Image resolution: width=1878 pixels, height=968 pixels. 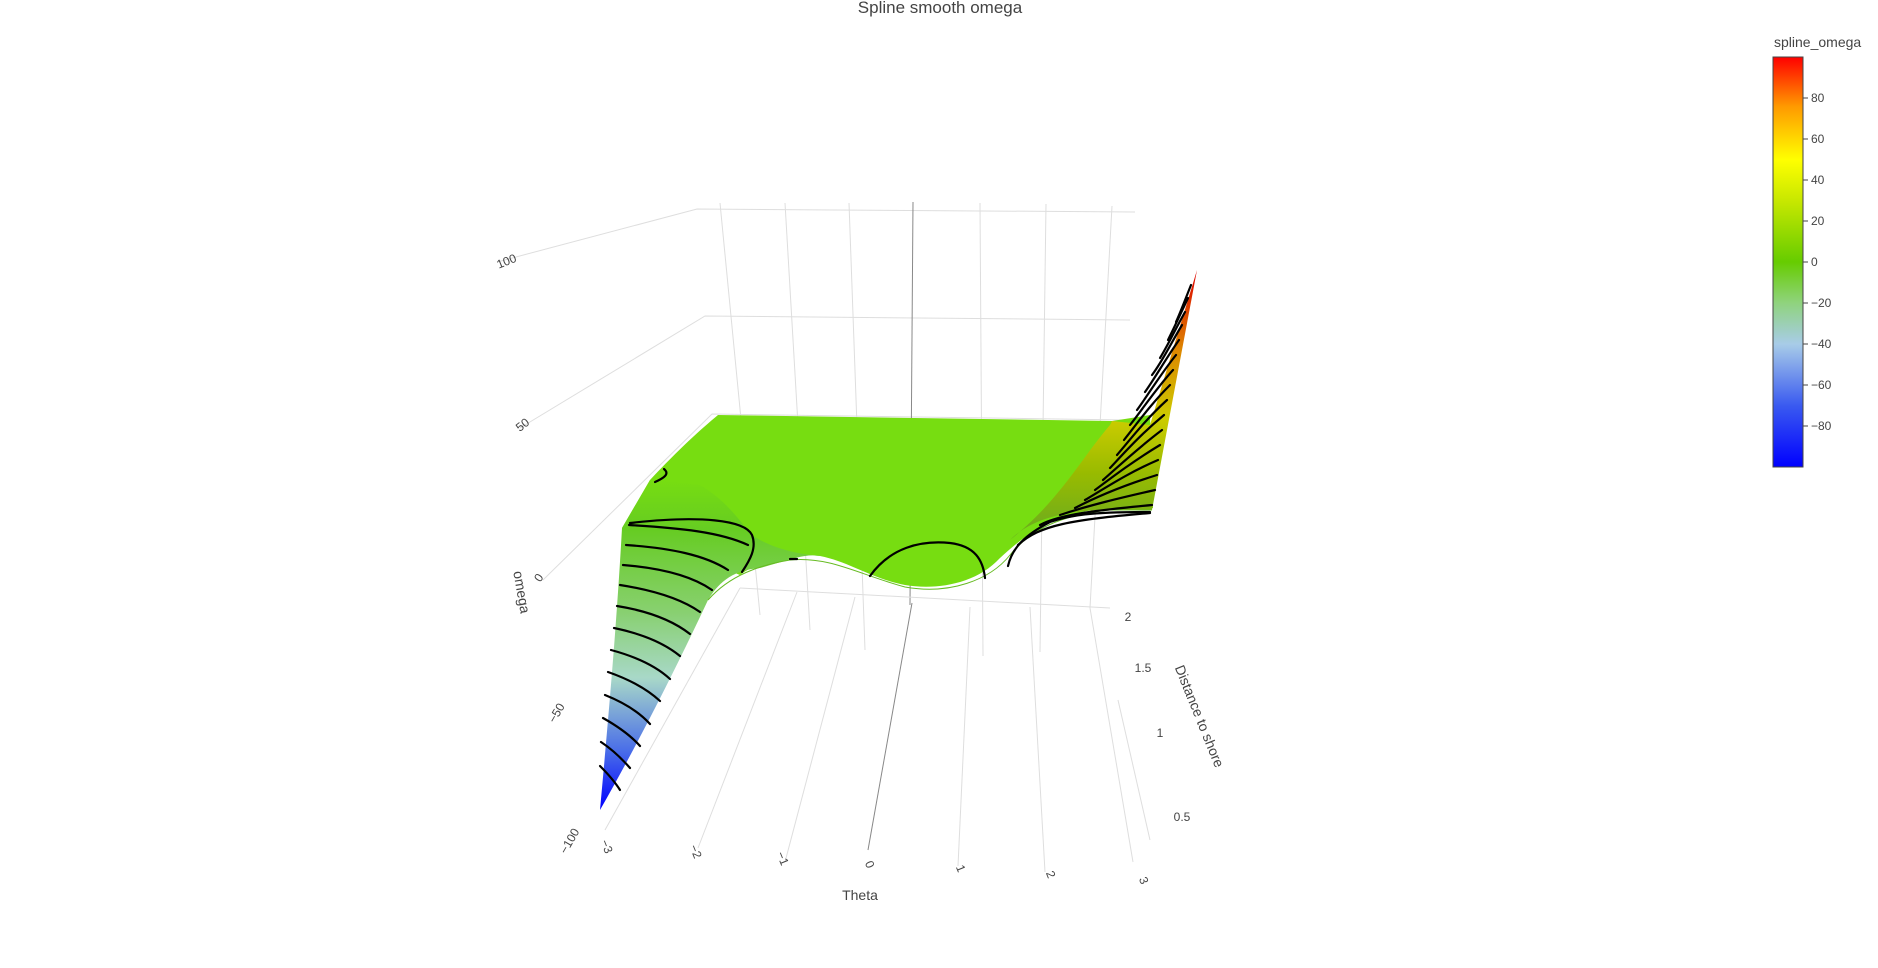 I want to click on colorbar-ticks: 80 60 40 20 0 −20 −40 −60 −80, so click(x=1817, y=262).